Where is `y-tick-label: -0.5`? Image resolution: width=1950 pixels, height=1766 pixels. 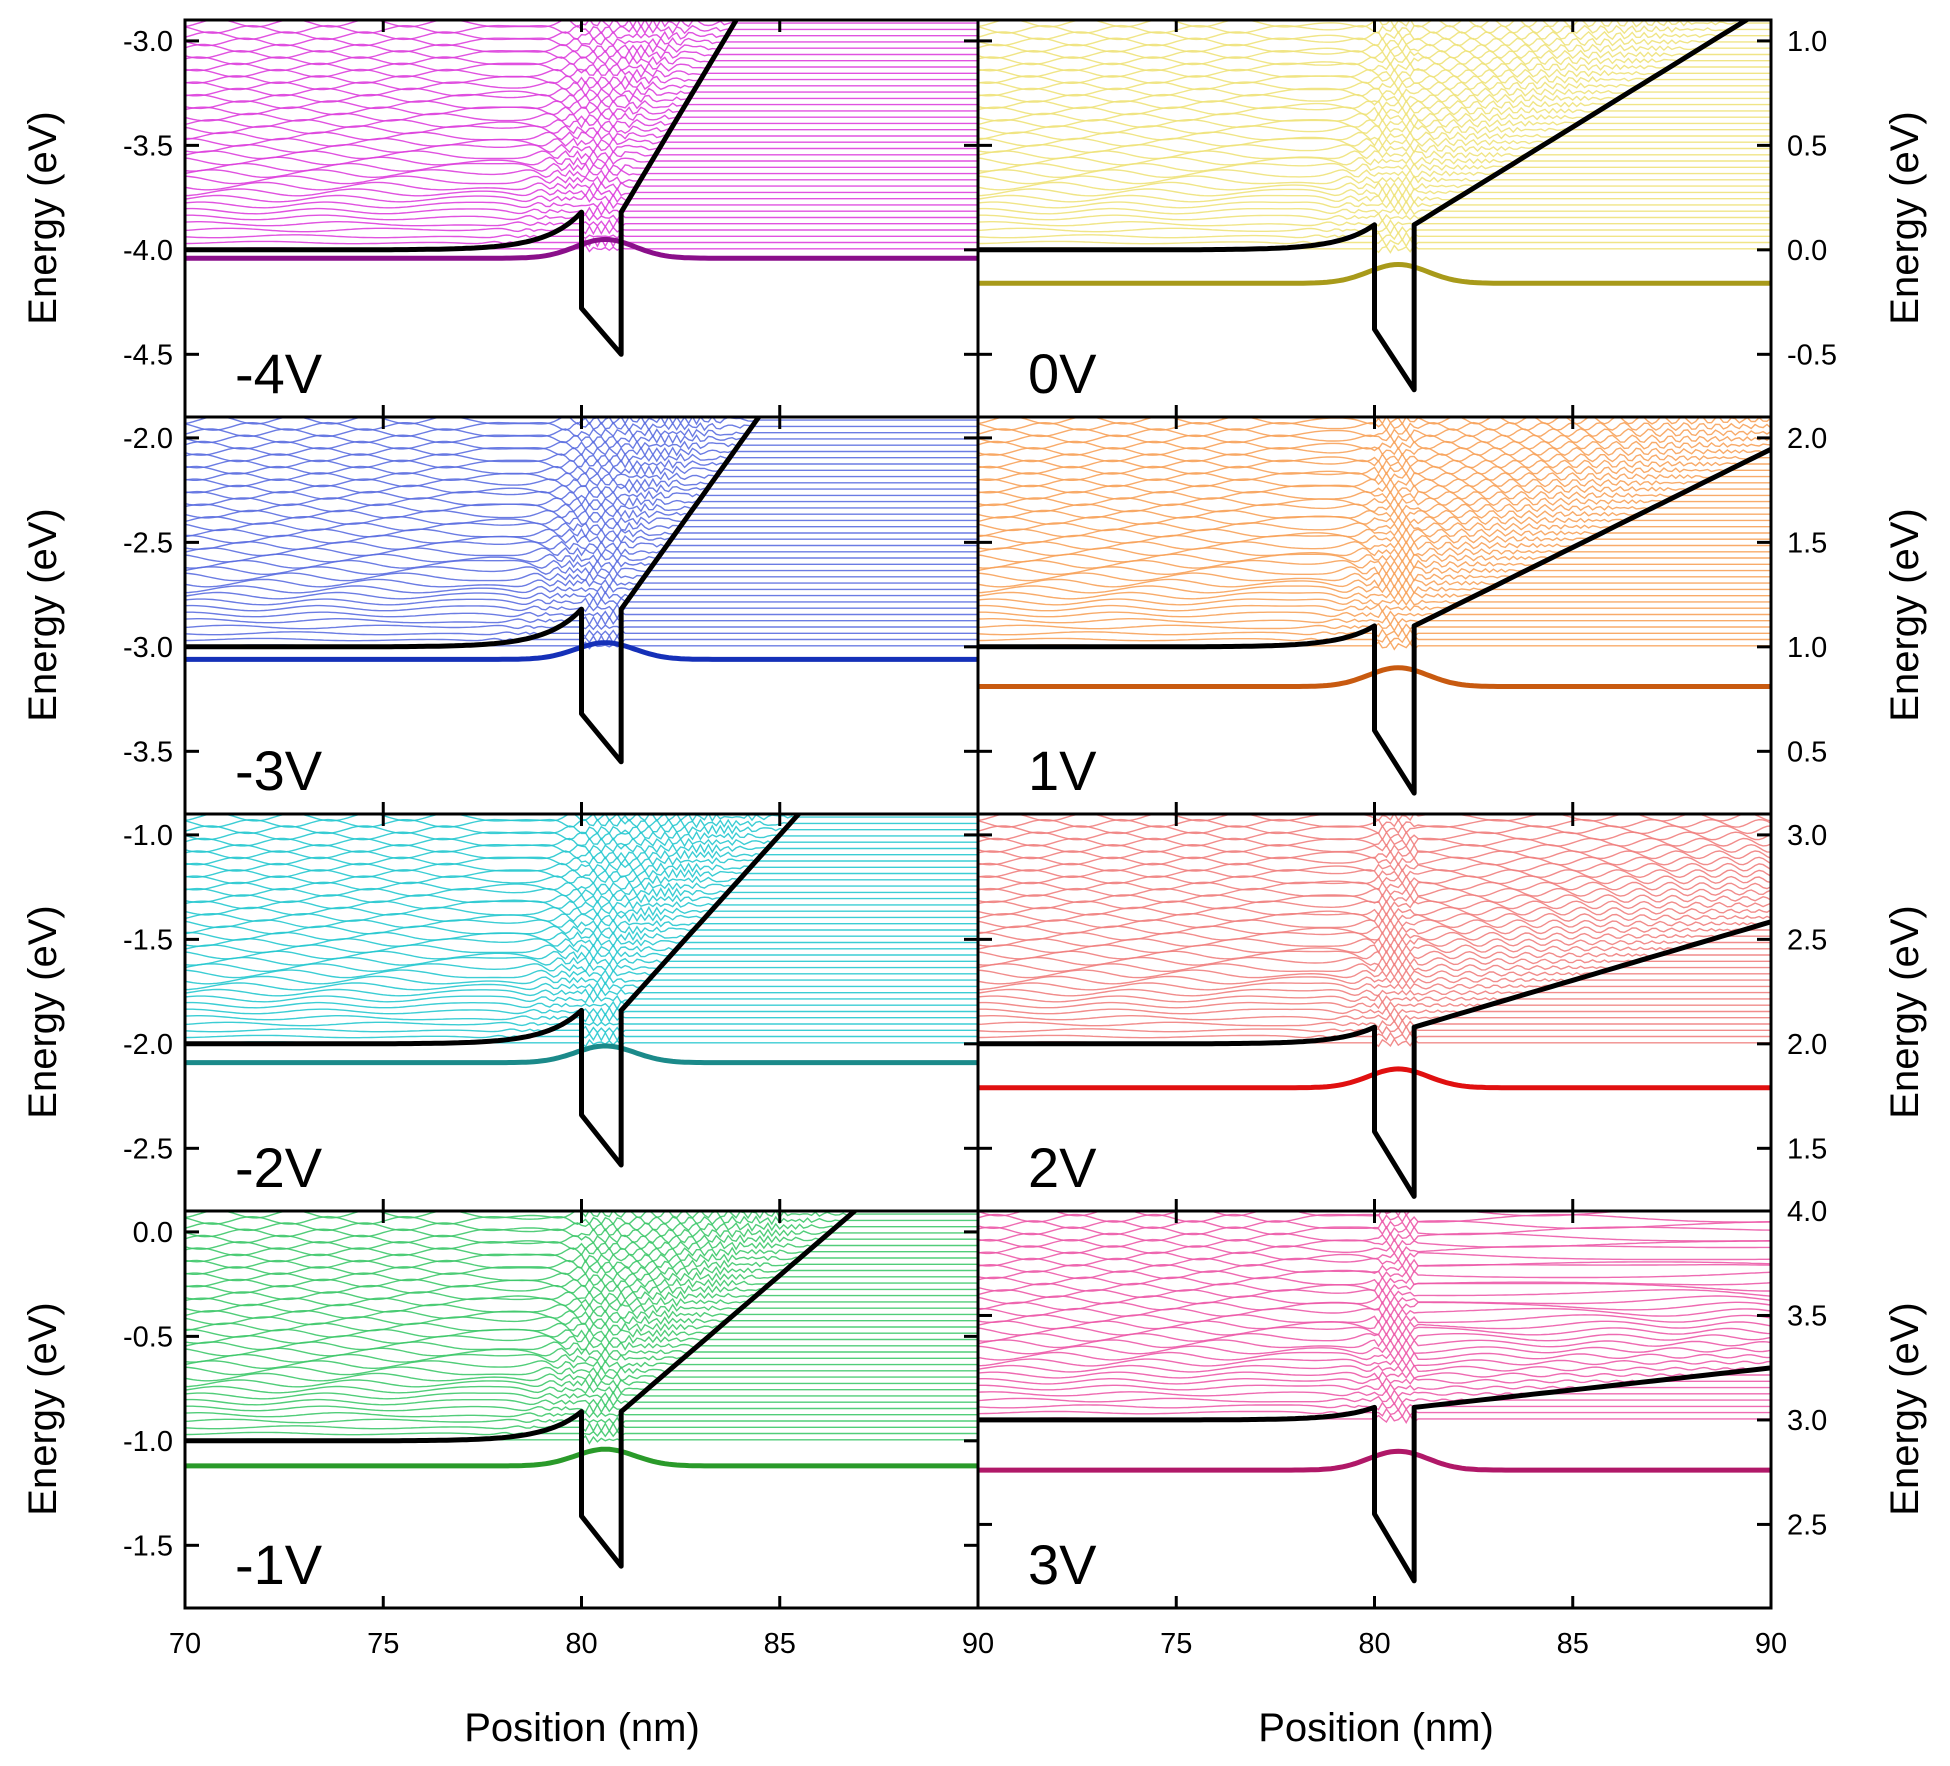
y-tick-label: -0.5 is located at coordinates (1812, 355).